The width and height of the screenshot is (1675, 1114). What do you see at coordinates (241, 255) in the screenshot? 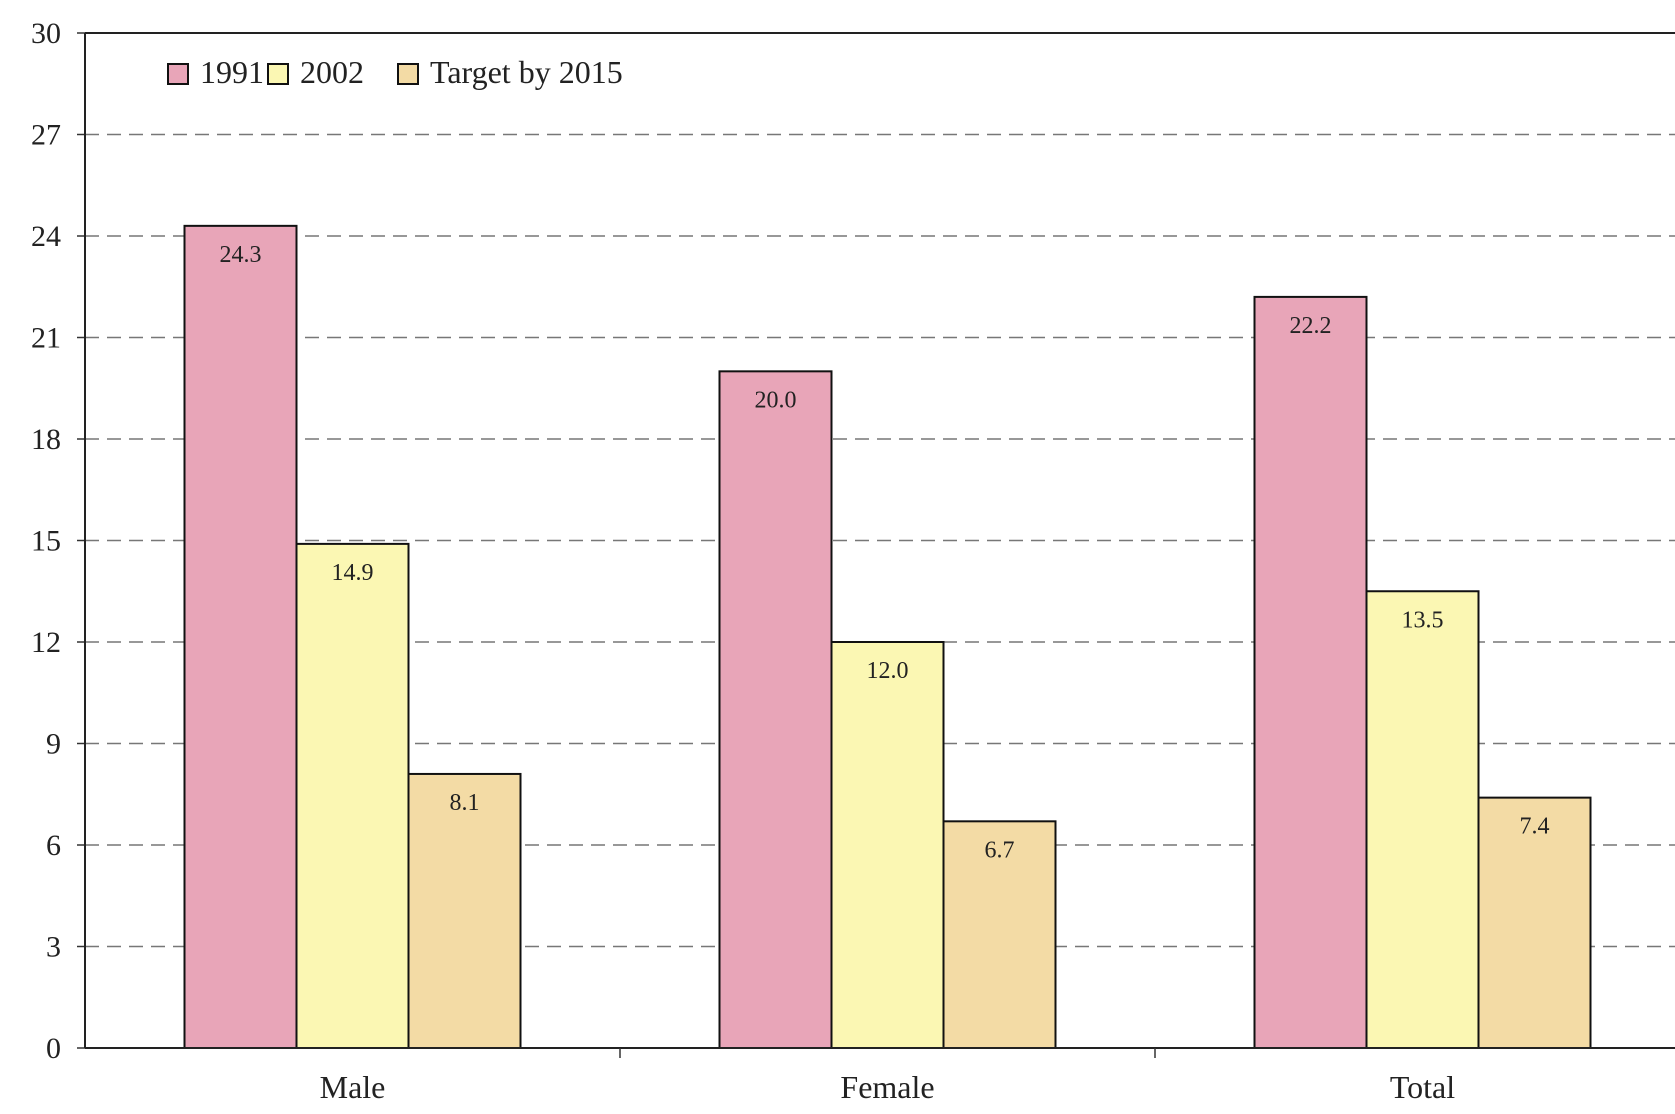
I see `data-label: 24.3` at bounding box center [241, 255].